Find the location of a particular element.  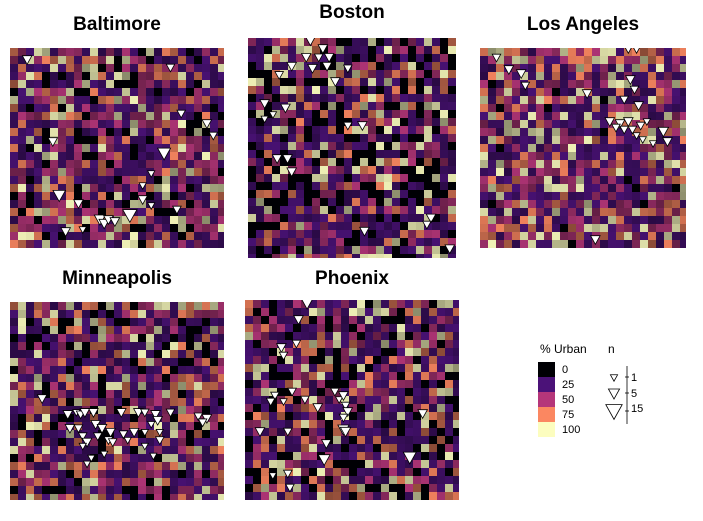

urban-bin-label: 0 is located at coordinates (565, 370).